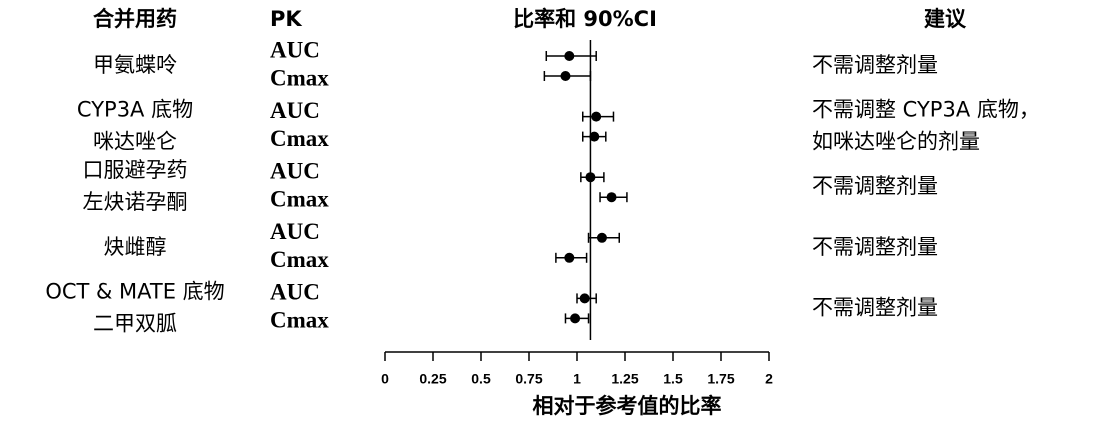  Describe the element at coordinates (481, 379) in the screenshot. I see `x-tick-label: 0.5` at that location.